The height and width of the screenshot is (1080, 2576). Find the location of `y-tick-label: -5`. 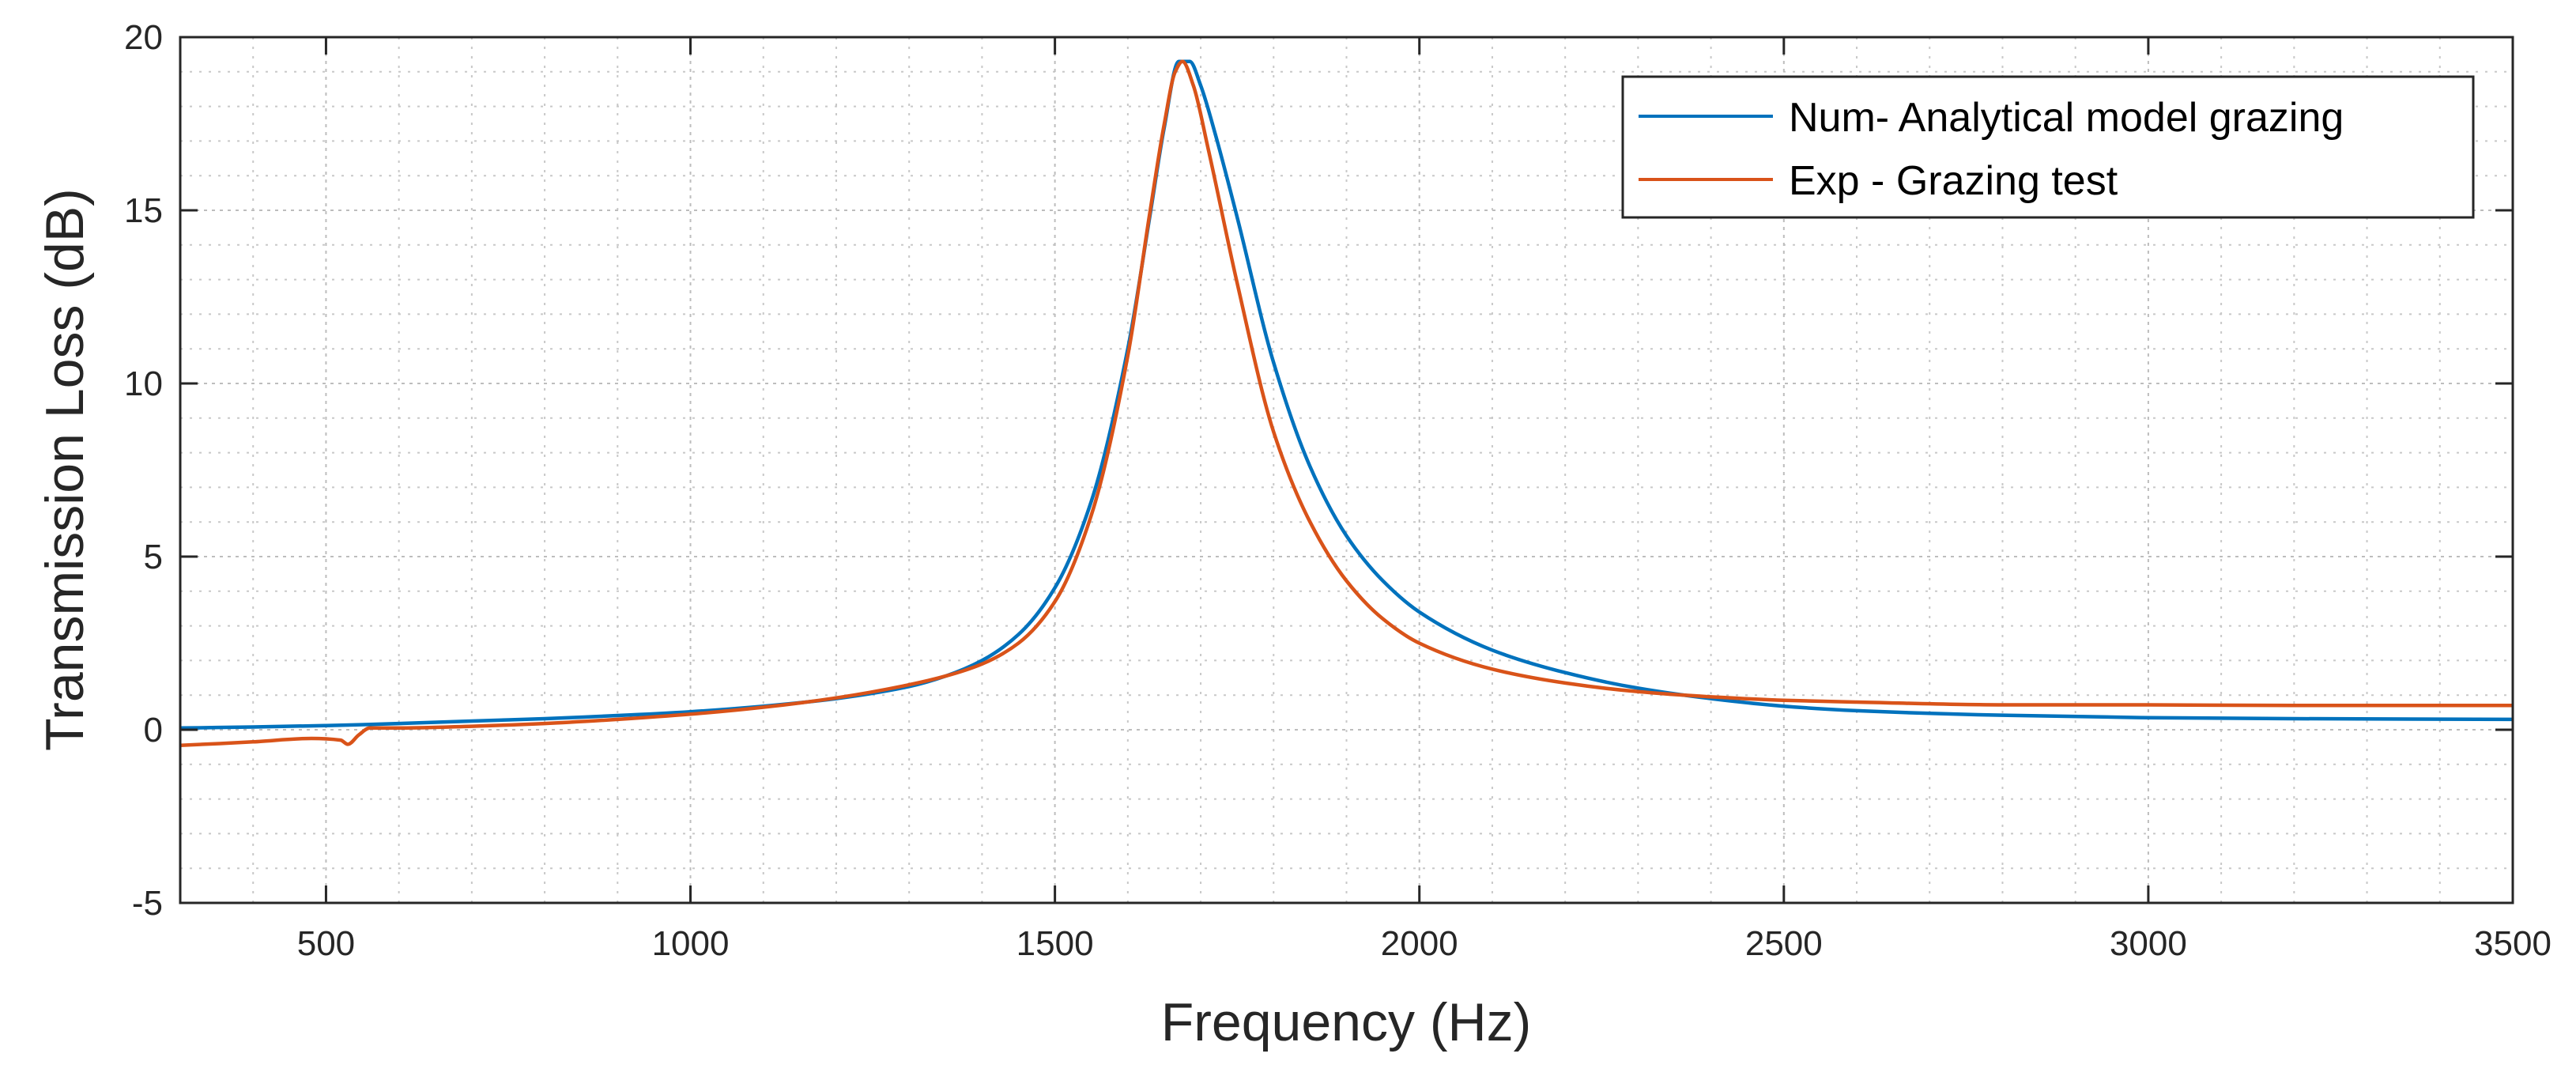

y-tick-label: -5 is located at coordinates (147, 904).